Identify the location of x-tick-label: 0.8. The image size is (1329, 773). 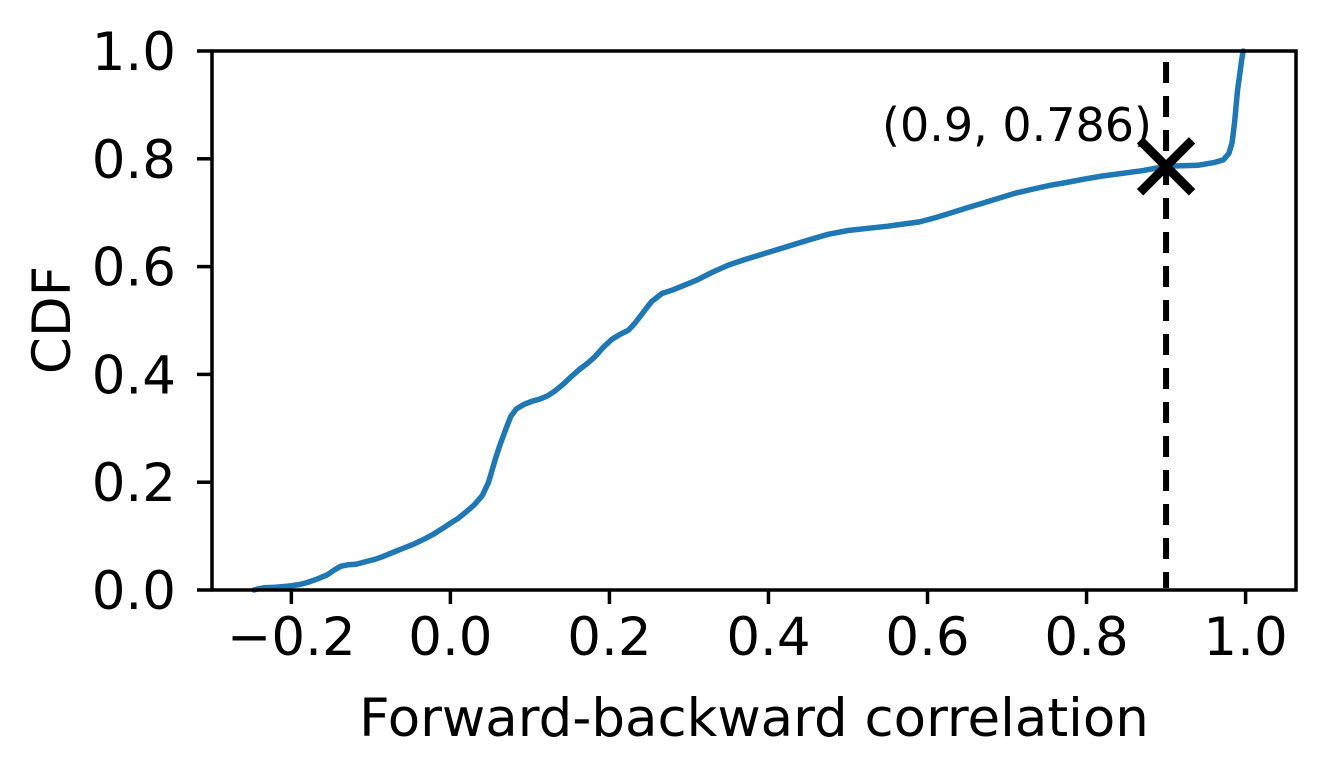
(1086, 637).